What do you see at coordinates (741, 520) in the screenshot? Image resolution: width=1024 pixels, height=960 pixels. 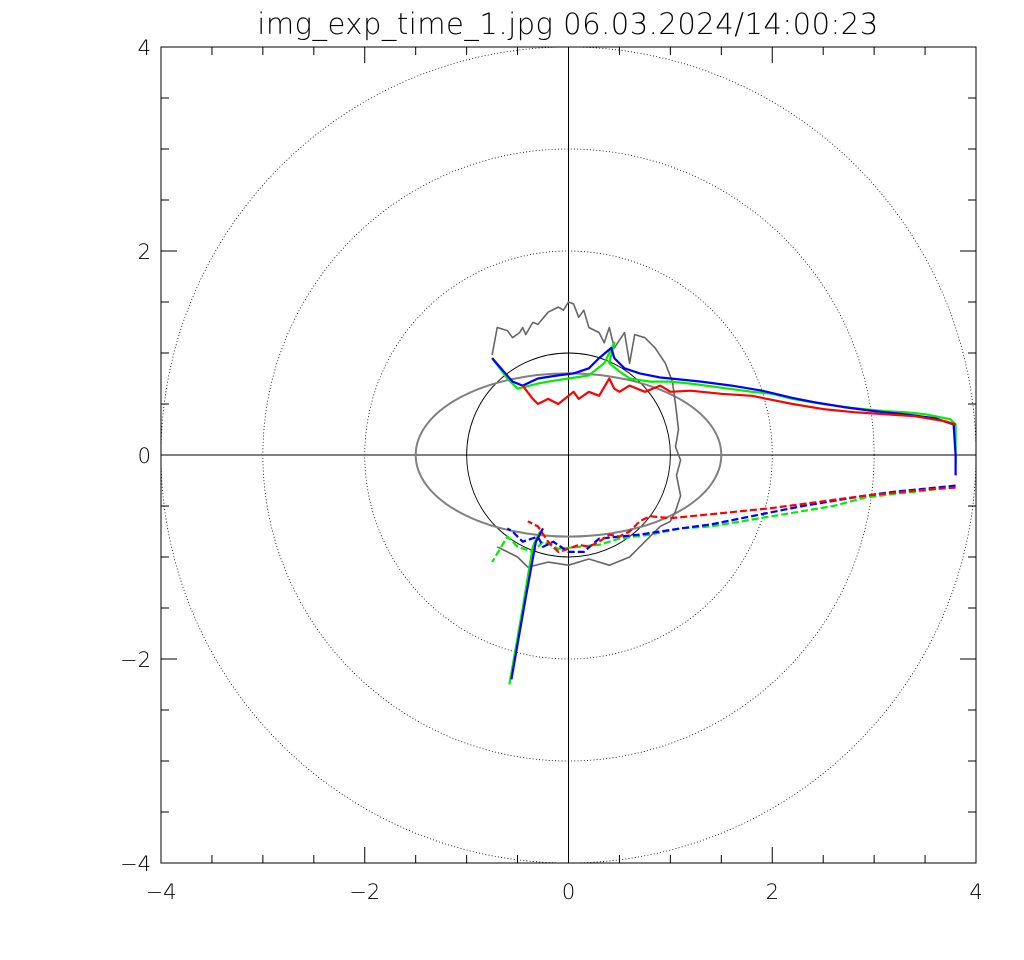 I see `series-red-lower` at bounding box center [741, 520].